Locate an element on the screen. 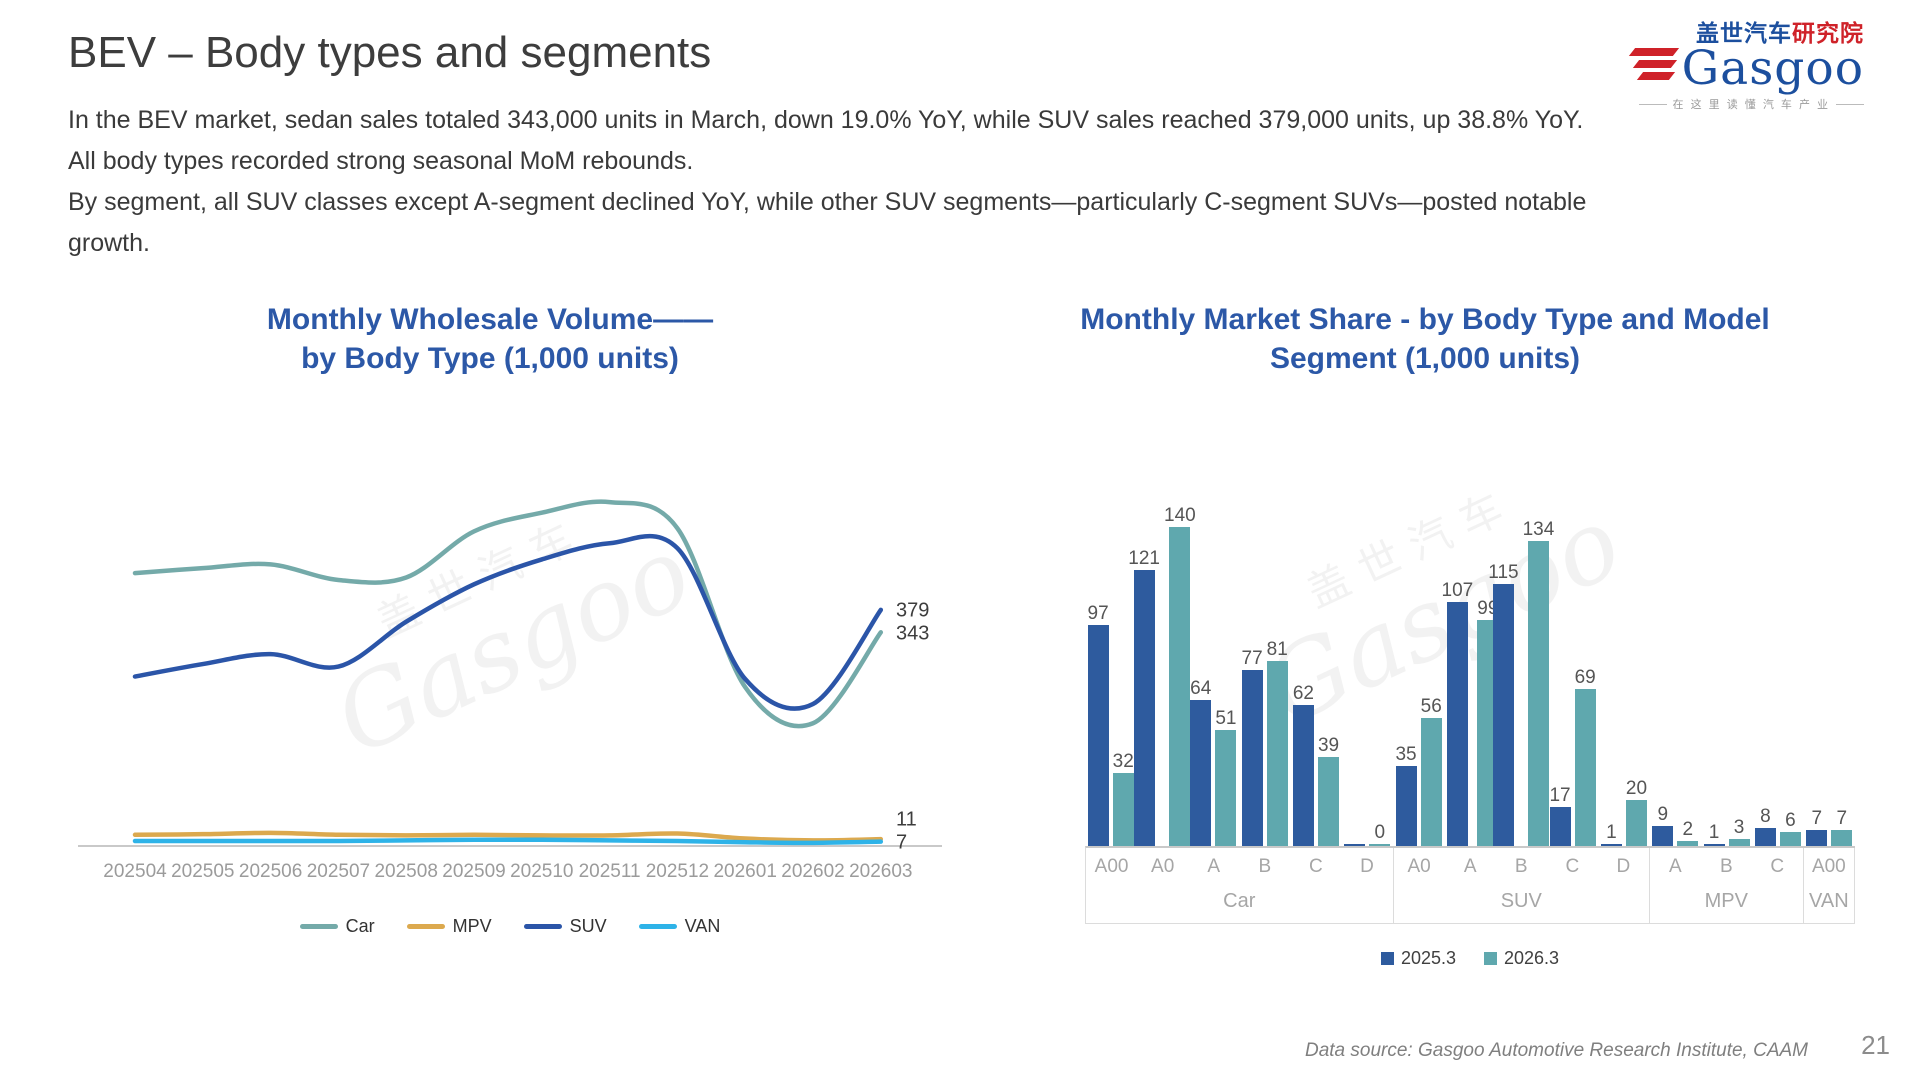 This screenshot has height=1080, width=1920. bar-value-label: 17 is located at coordinates (1560, 796).